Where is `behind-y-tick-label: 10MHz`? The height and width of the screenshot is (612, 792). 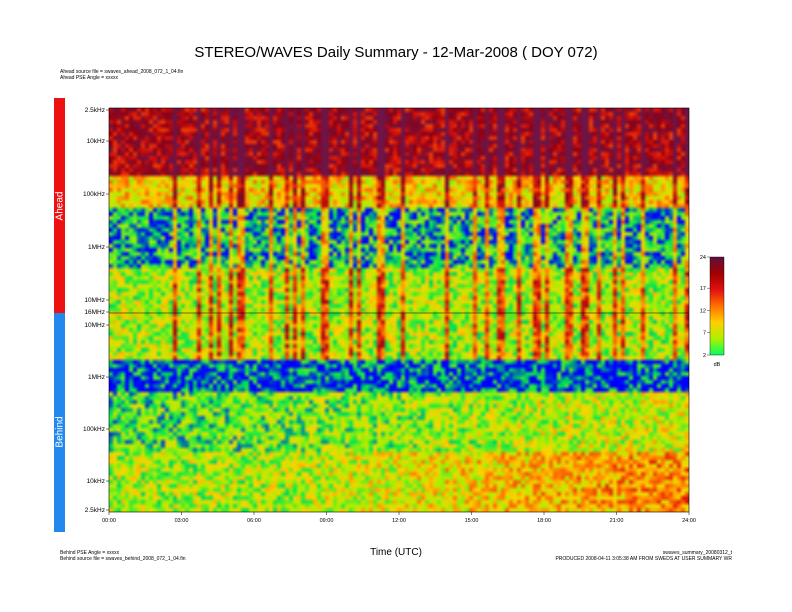 behind-y-tick-label: 10MHz is located at coordinates (94, 325).